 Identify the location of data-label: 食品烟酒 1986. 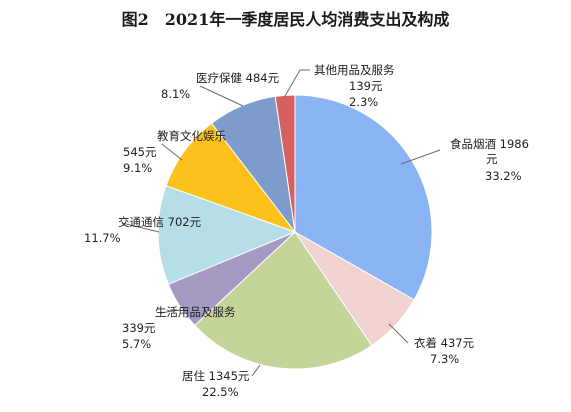
(489, 144).